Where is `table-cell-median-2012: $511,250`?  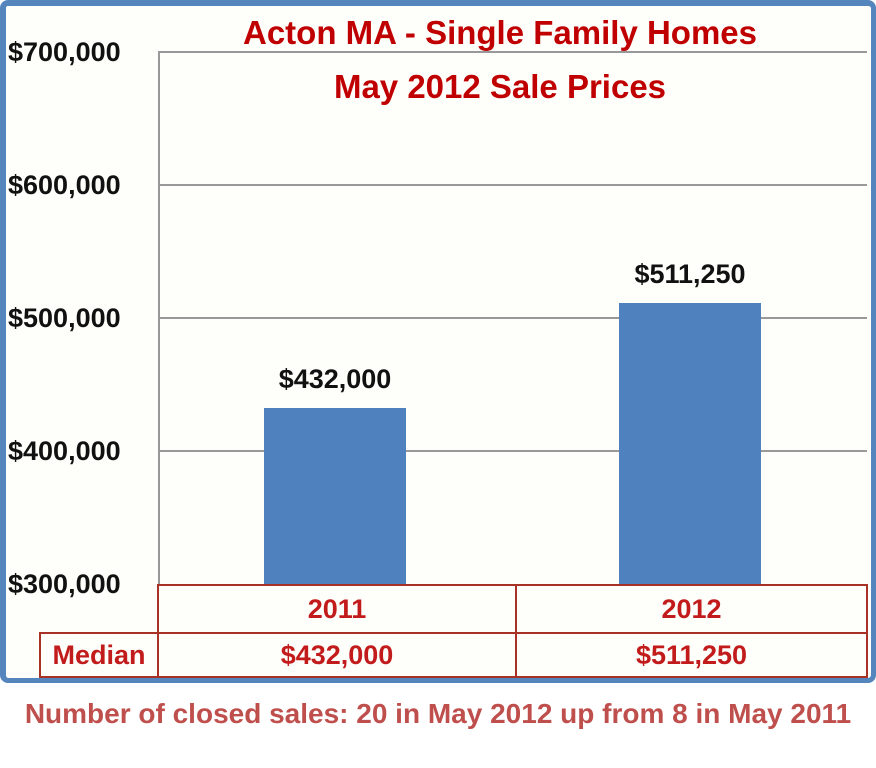
table-cell-median-2012: $511,250 is located at coordinates (691, 655).